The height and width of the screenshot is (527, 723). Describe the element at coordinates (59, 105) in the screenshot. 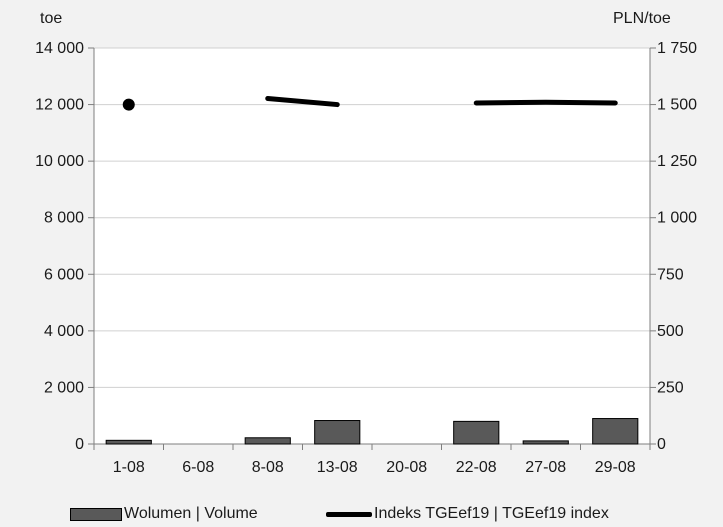

I see `left-tick-label: 12 000` at that location.